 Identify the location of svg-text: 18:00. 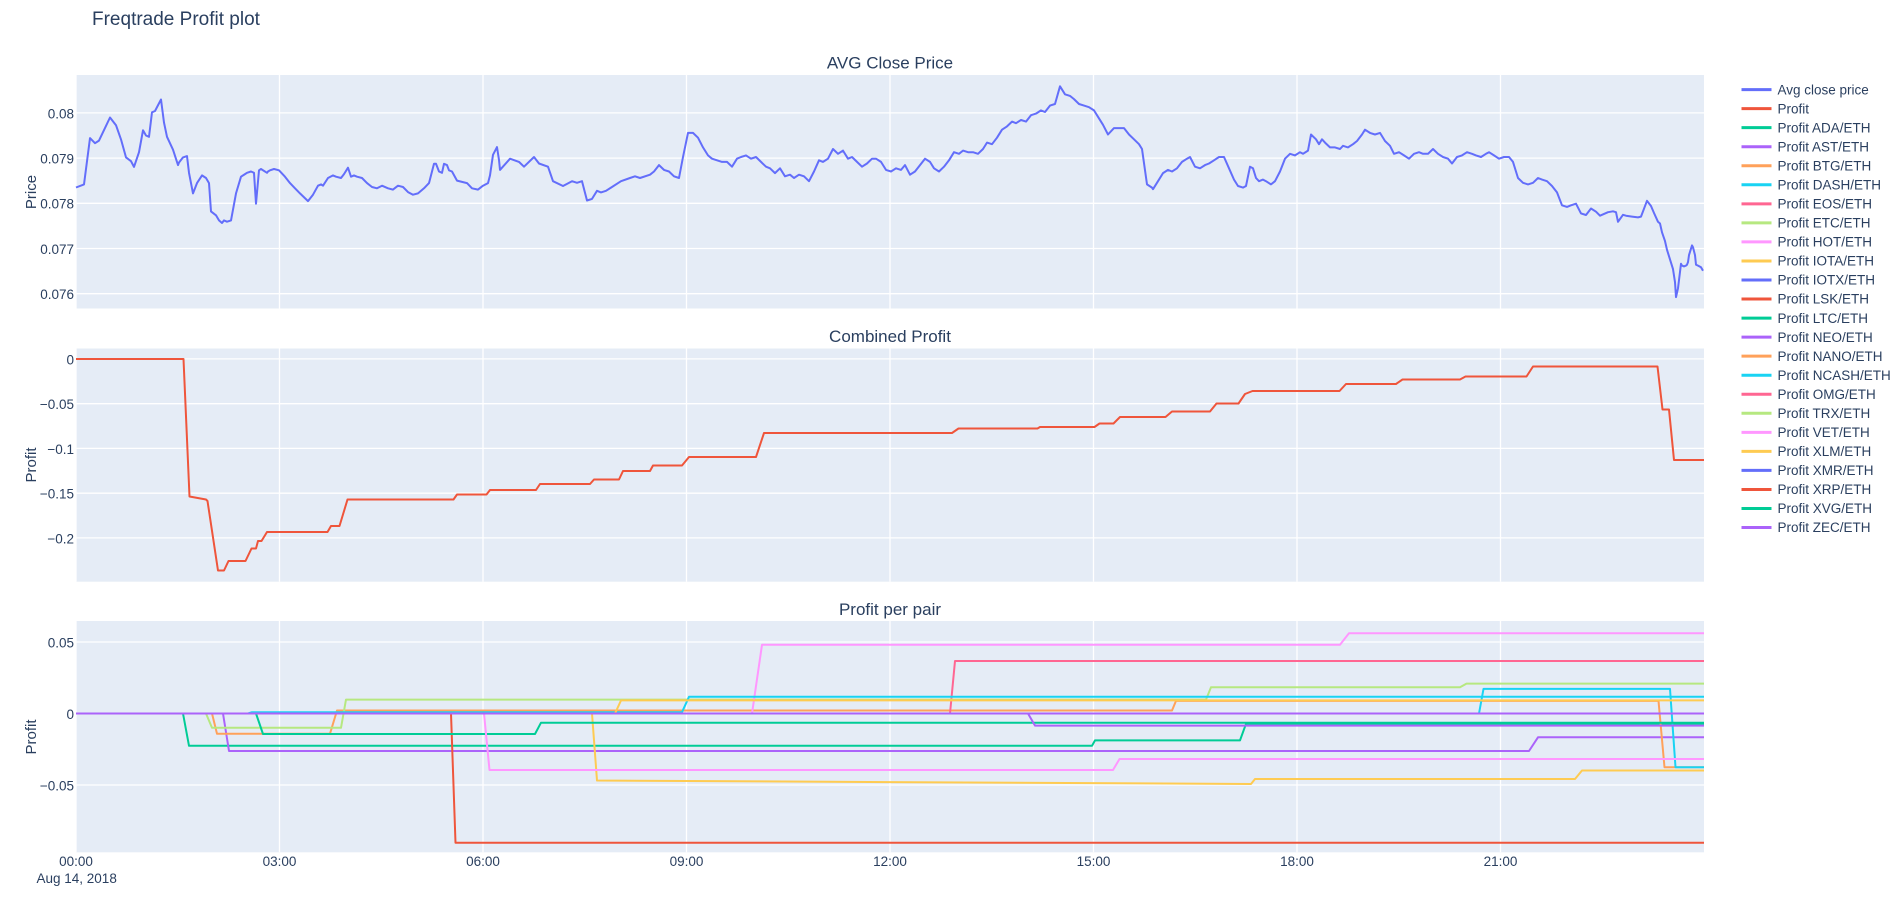
(1297, 861).